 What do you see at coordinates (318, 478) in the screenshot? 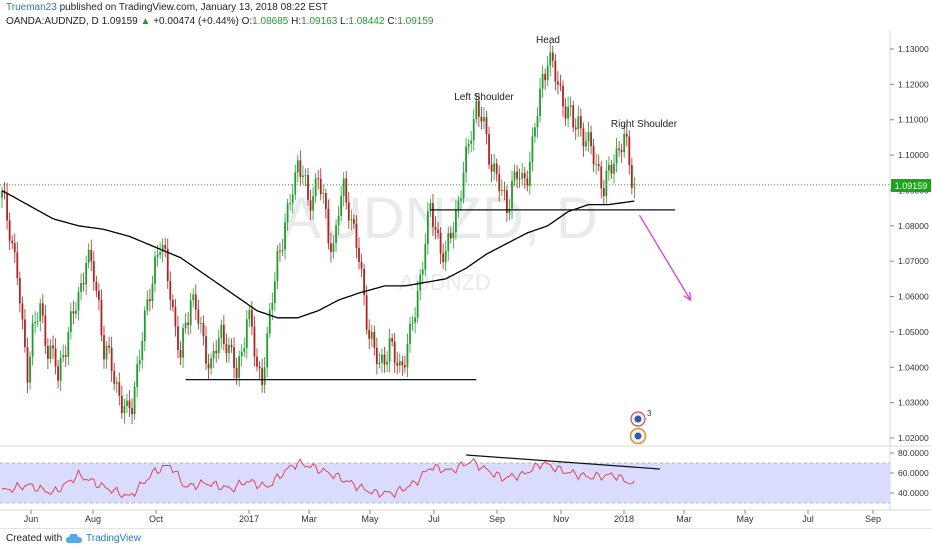
I see `rsi-line` at bounding box center [318, 478].